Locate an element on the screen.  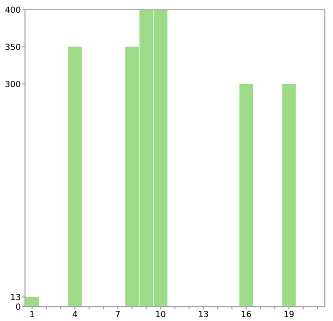
x-tick-label: 19 is located at coordinates (289, 314).